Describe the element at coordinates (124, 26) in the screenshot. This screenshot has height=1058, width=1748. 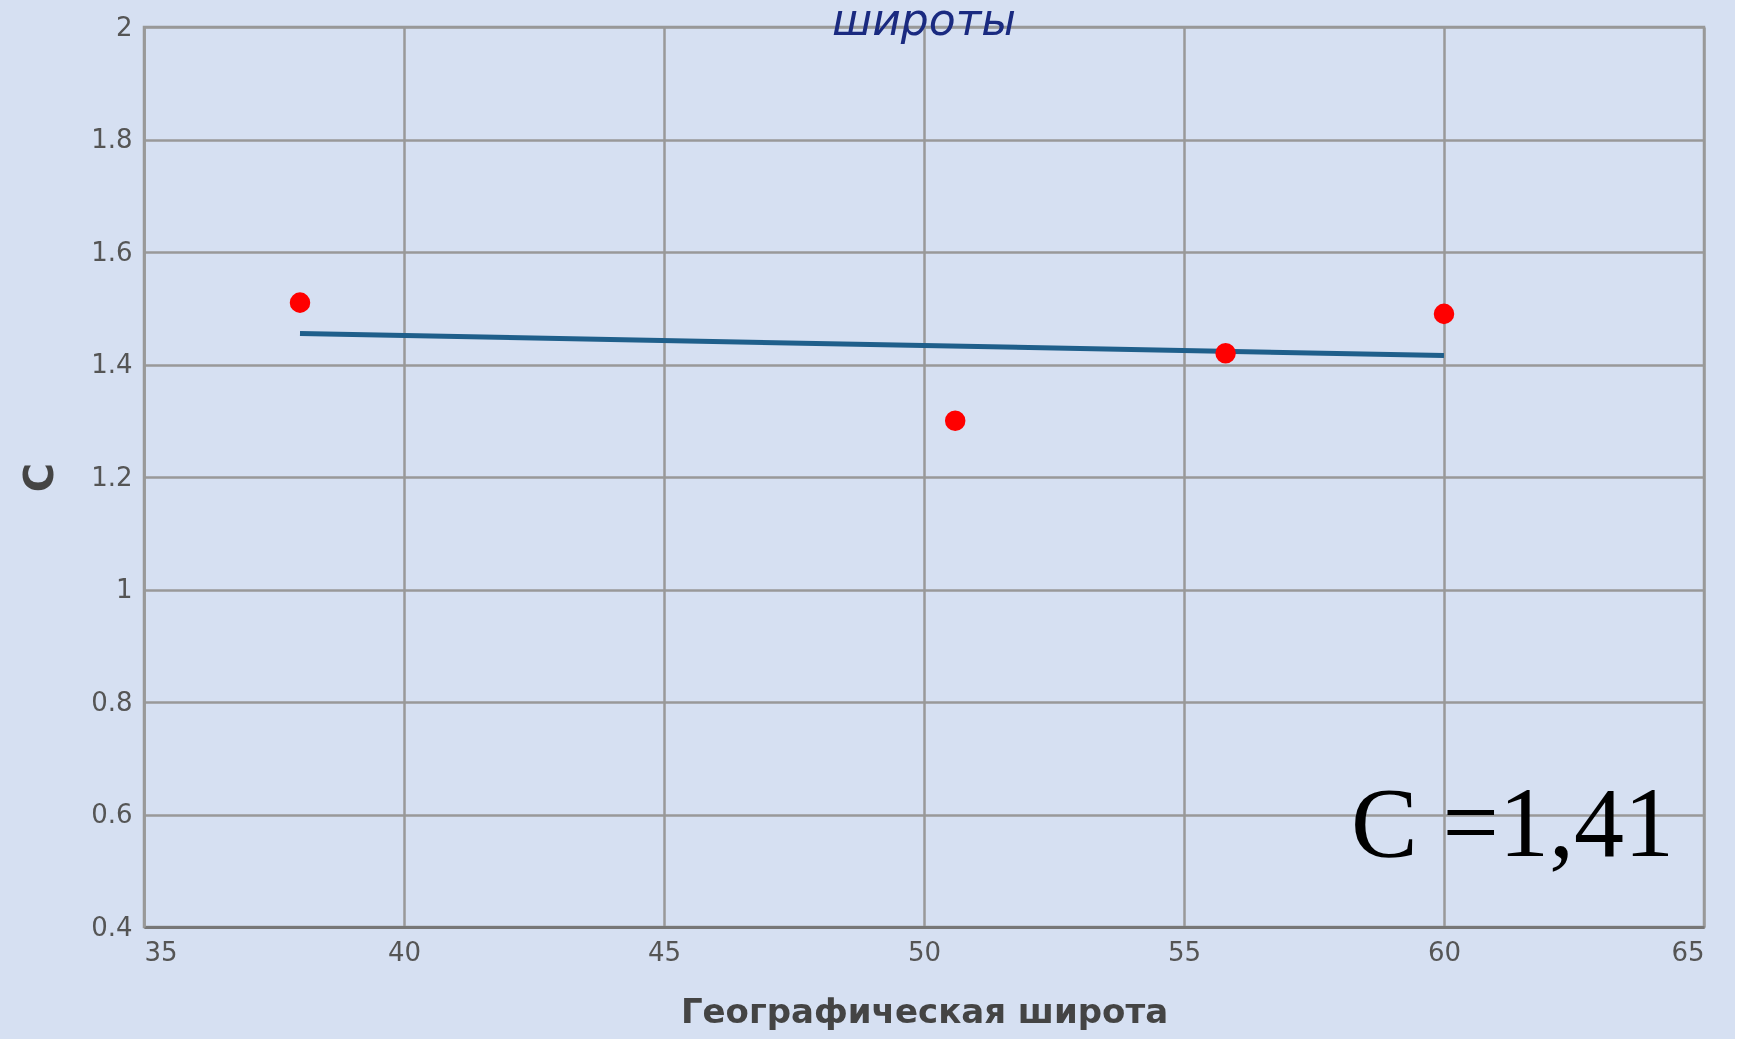
I see `y-tick-label: 2` at that location.